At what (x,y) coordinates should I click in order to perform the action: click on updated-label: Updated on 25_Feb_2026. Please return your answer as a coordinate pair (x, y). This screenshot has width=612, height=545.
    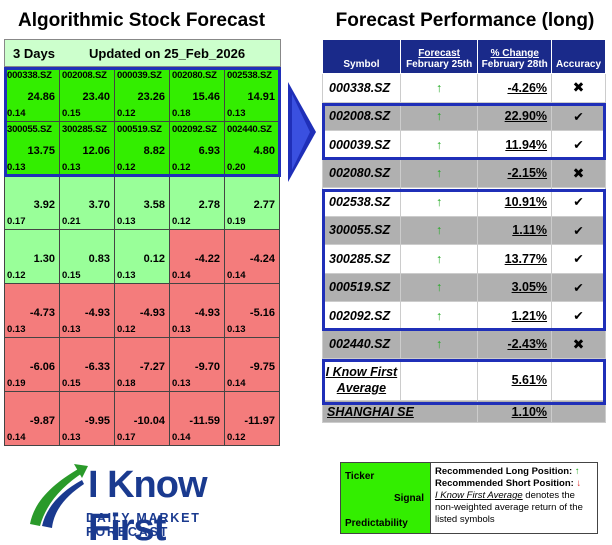
    Looking at the image, I should click on (167, 53).